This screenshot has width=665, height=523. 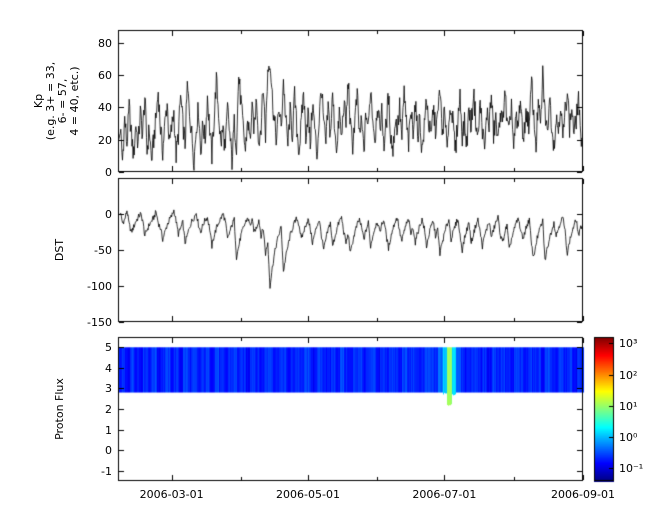 What do you see at coordinates (171, 494) in the screenshot?
I see `x-tick-label: 2006-03-01` at bounding box center [171, 494].